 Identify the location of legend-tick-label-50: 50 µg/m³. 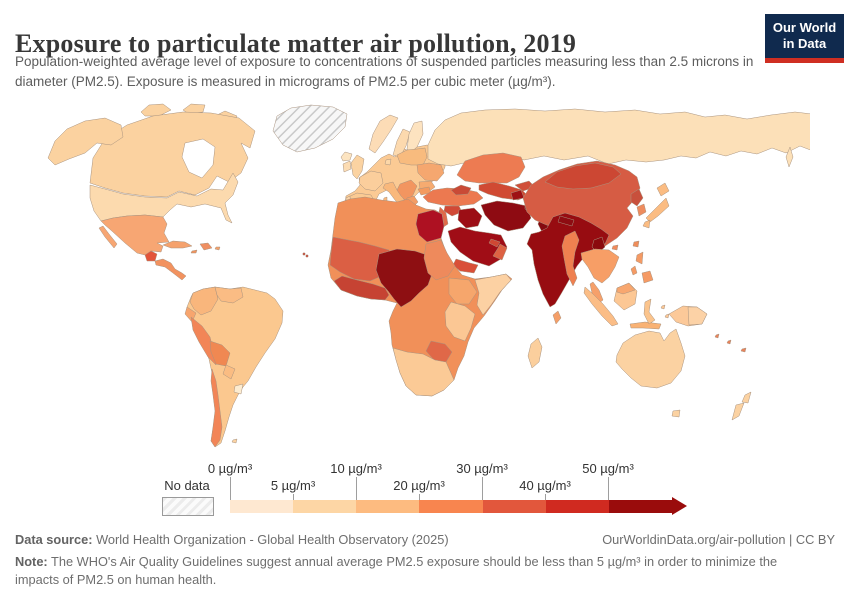
(608, 468).